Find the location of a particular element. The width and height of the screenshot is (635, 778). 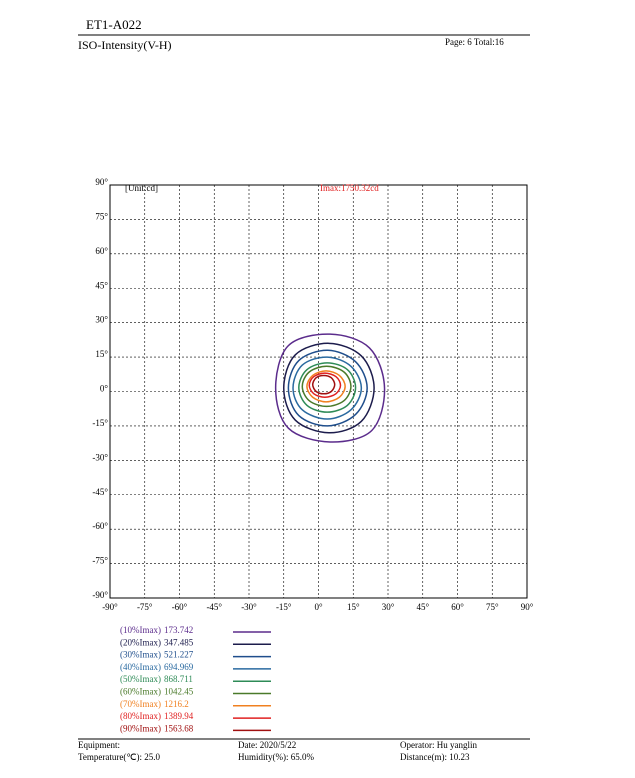

humidity: Humidity(%): 65.0% is located at coordinates (276, 757).